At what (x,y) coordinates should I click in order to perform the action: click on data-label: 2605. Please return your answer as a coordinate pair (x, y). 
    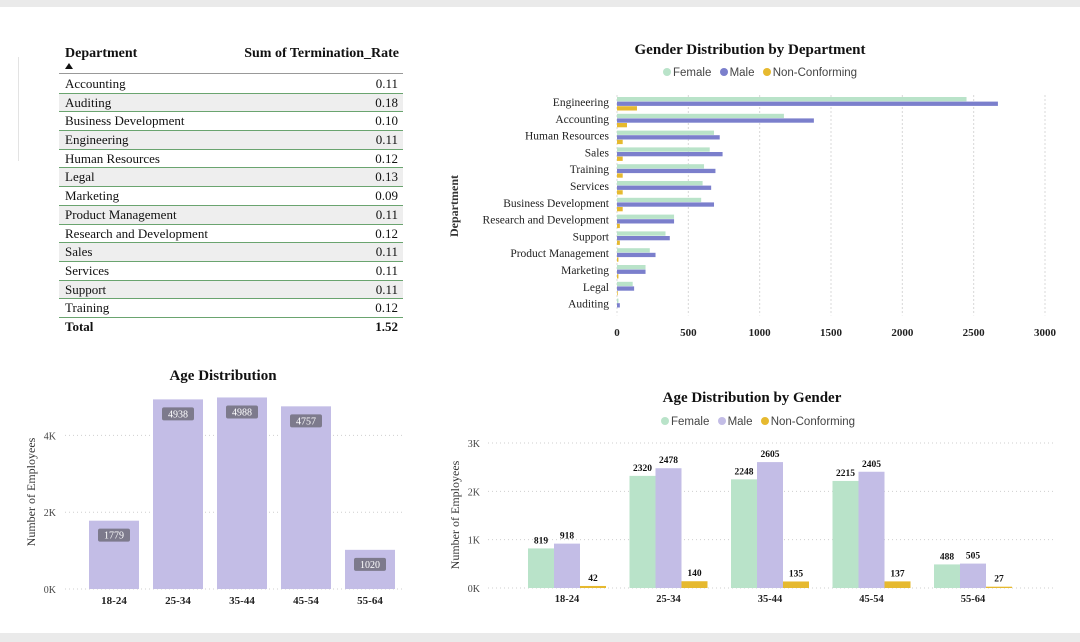
    Looking at the image, I should click on (770, 455).